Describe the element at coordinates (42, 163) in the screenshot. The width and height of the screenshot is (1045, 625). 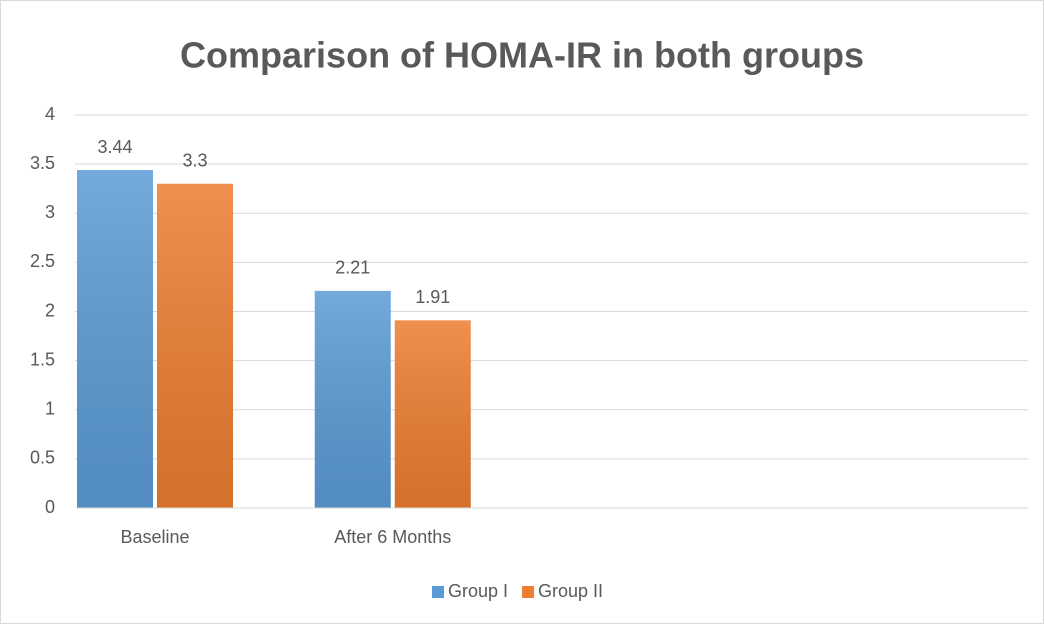
I see `y-tick-label: 3.5` at that location.